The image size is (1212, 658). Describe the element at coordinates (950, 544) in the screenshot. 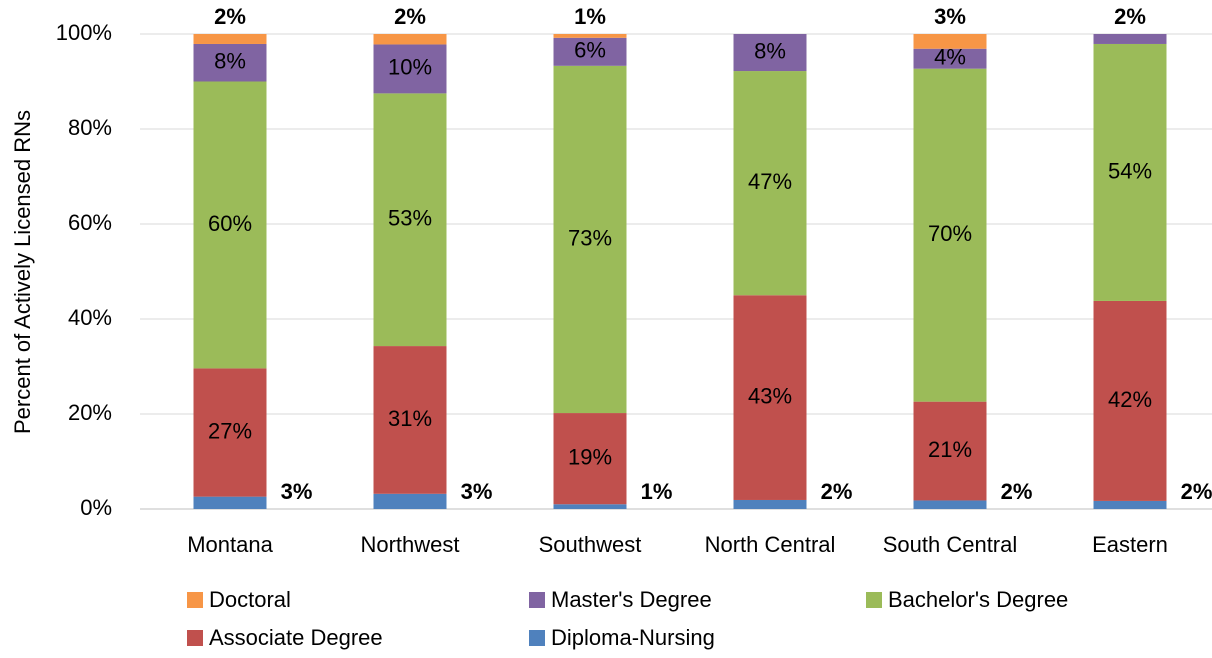

I see `x-tick-label: South Central` at that location.